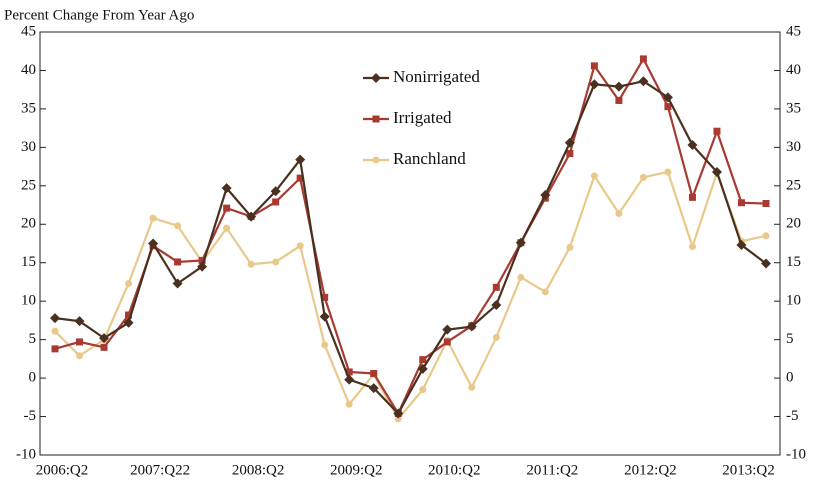 The image size is (816, 482). What do you see at coordinates (436, 76) in the screenshot?
I see `legend-label: Nonirrigated` at bounding box center [436, 76].